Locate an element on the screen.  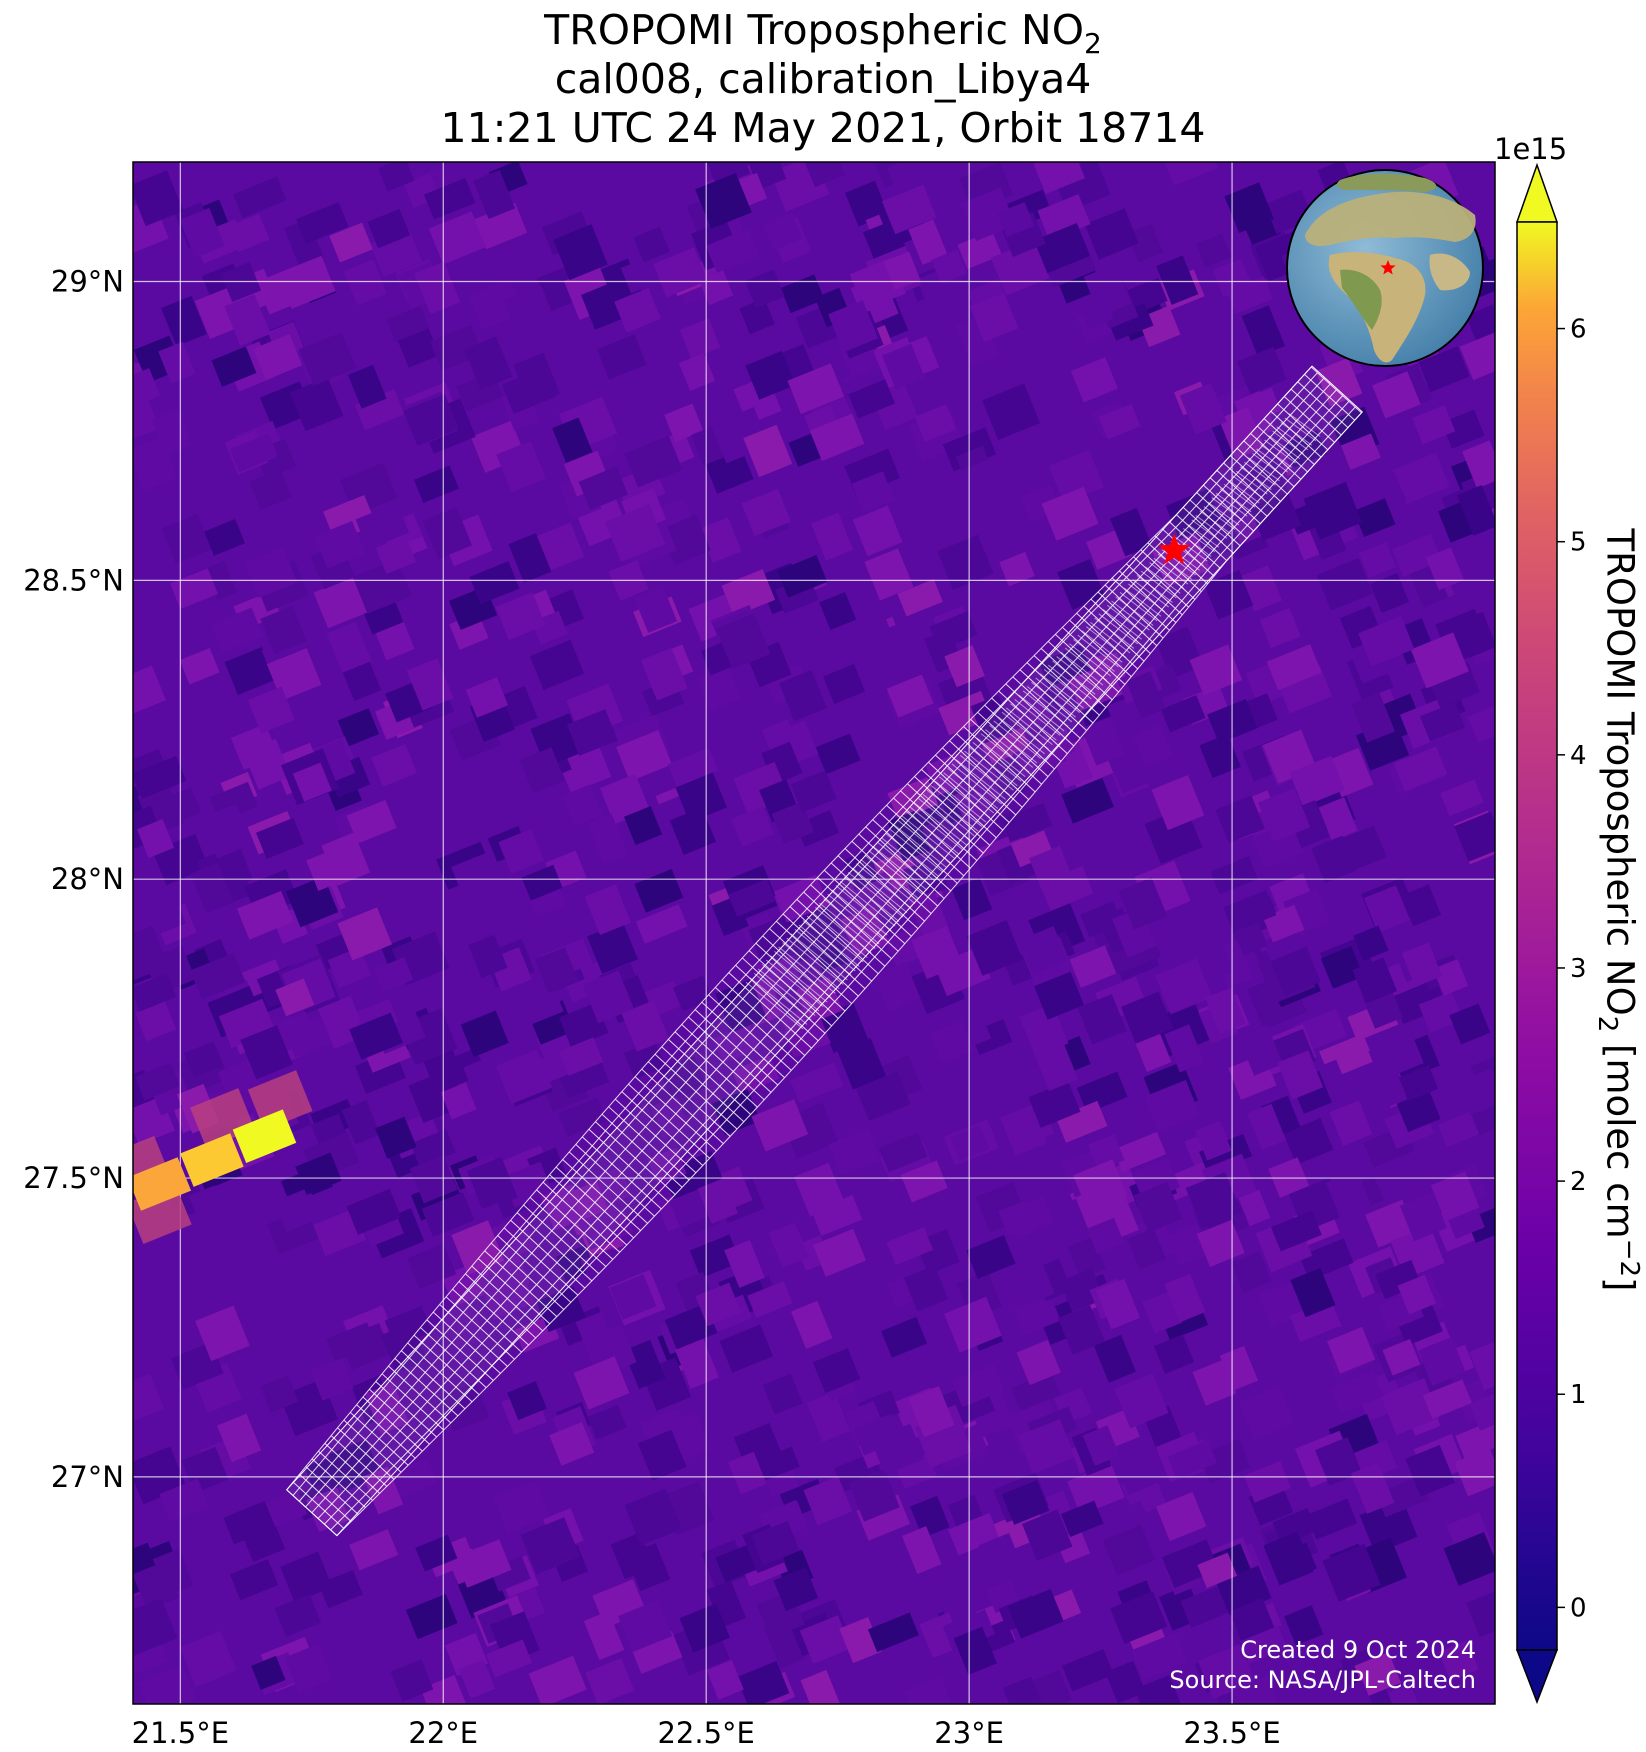
colorbar-ticks: 0 1 2 3 4 5 6 is located at coordinates (1572, 969).